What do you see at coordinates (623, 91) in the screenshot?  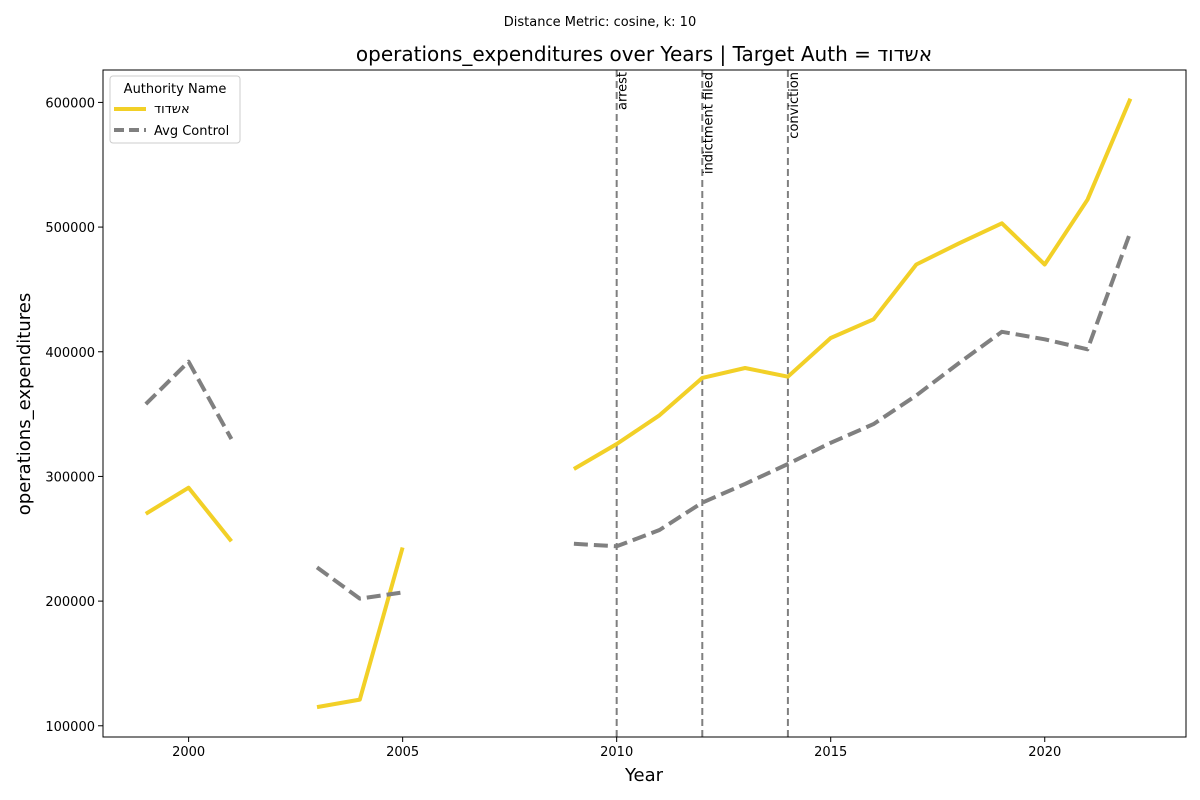 I see `event-label: arrest` at bounding box center [623, 91].